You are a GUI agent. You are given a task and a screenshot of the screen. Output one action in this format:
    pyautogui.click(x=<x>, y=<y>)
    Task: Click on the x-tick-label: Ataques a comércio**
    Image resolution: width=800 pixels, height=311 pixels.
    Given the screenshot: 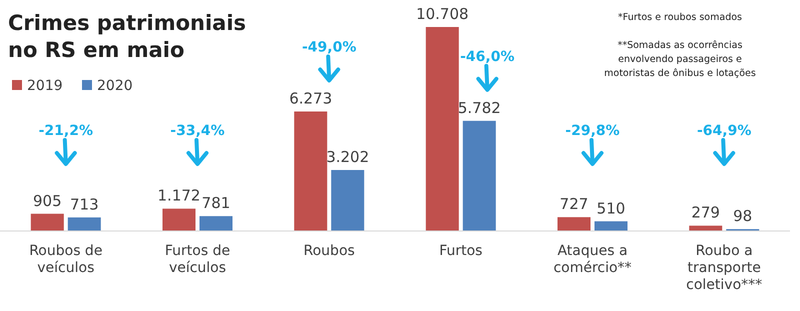 What is the action you would take?
    pyautogui.click(x=592, y=259)
    